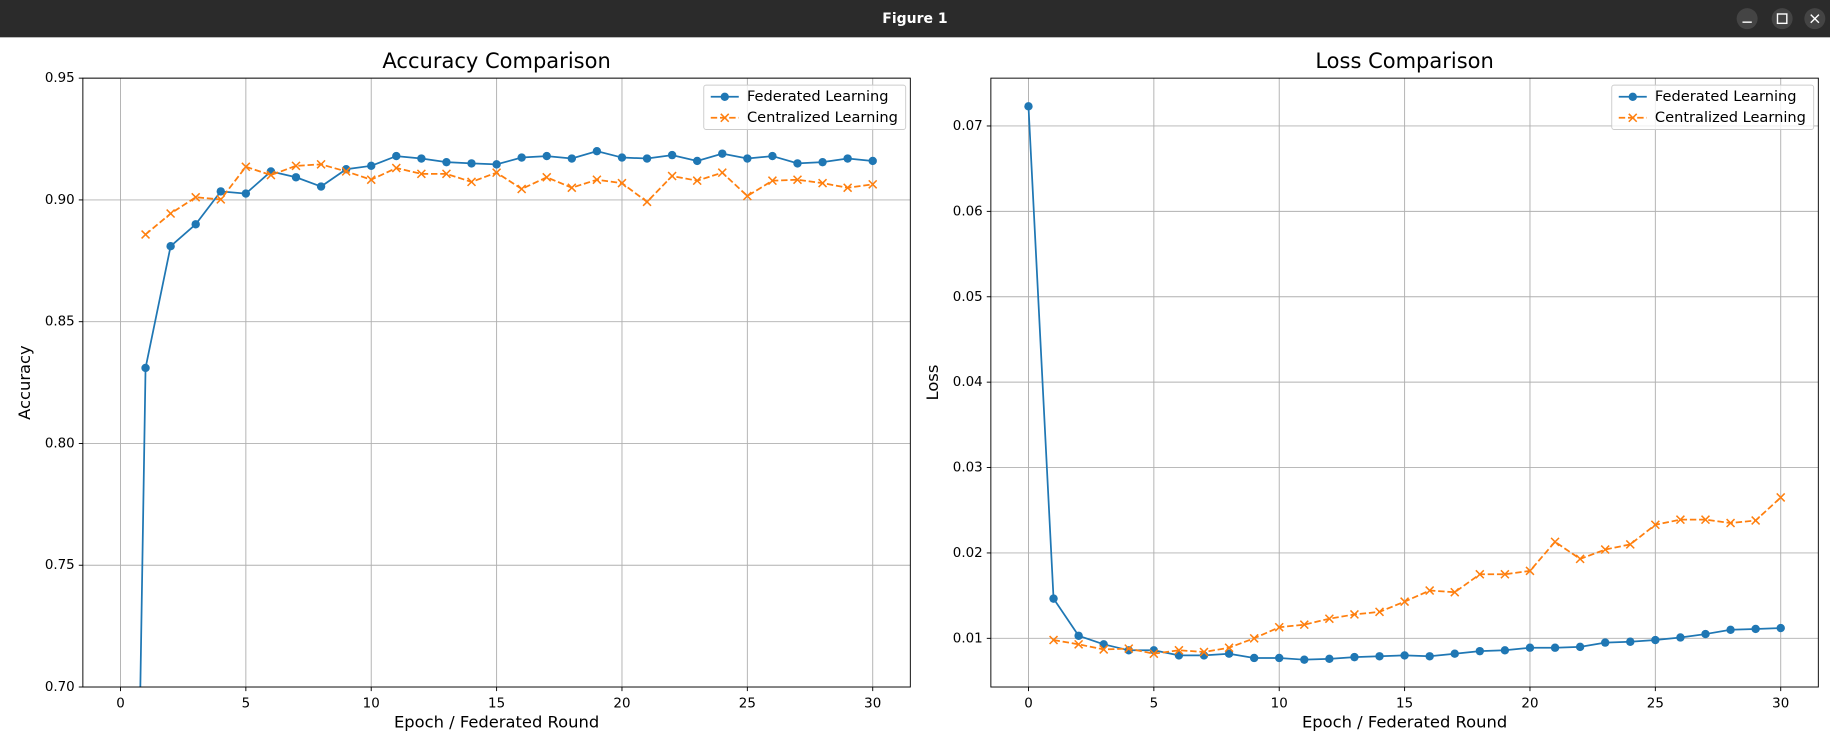 This screenshot has width=1830, height=743. Describe the element at coordinates (24, 382) in the screenshot. I see `y-axis-label: Accuracy` at that location.